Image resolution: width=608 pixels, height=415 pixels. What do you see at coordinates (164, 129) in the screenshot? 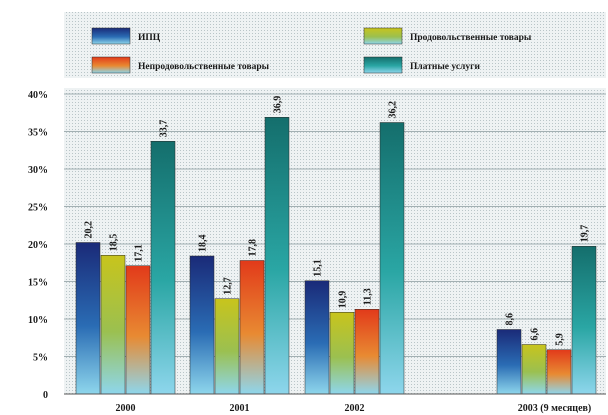
I see `data-label: 33,7` at bounding box center [164, 129].